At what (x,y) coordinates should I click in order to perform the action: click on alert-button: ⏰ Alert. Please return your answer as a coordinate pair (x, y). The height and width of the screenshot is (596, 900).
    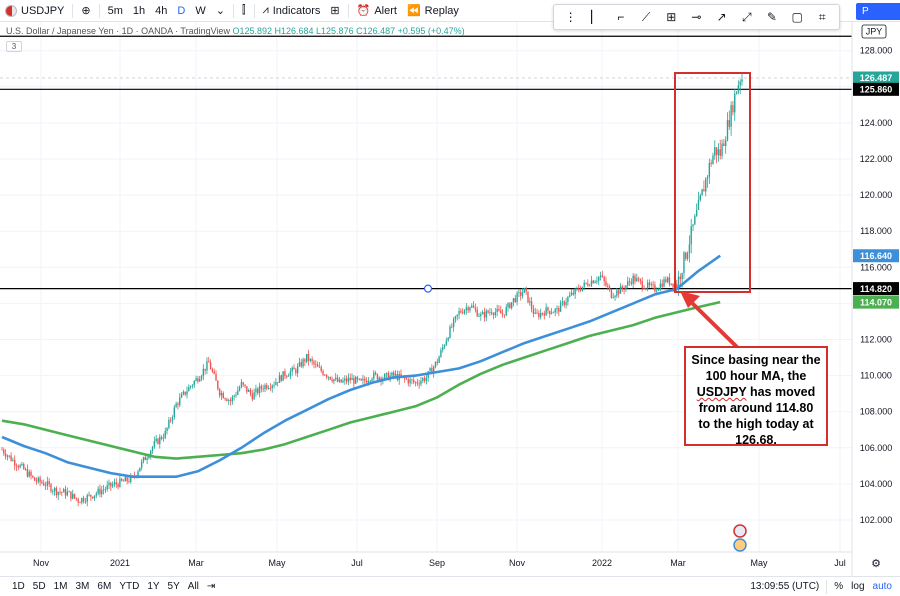
    Looking at the image, I should click on (377, 11).